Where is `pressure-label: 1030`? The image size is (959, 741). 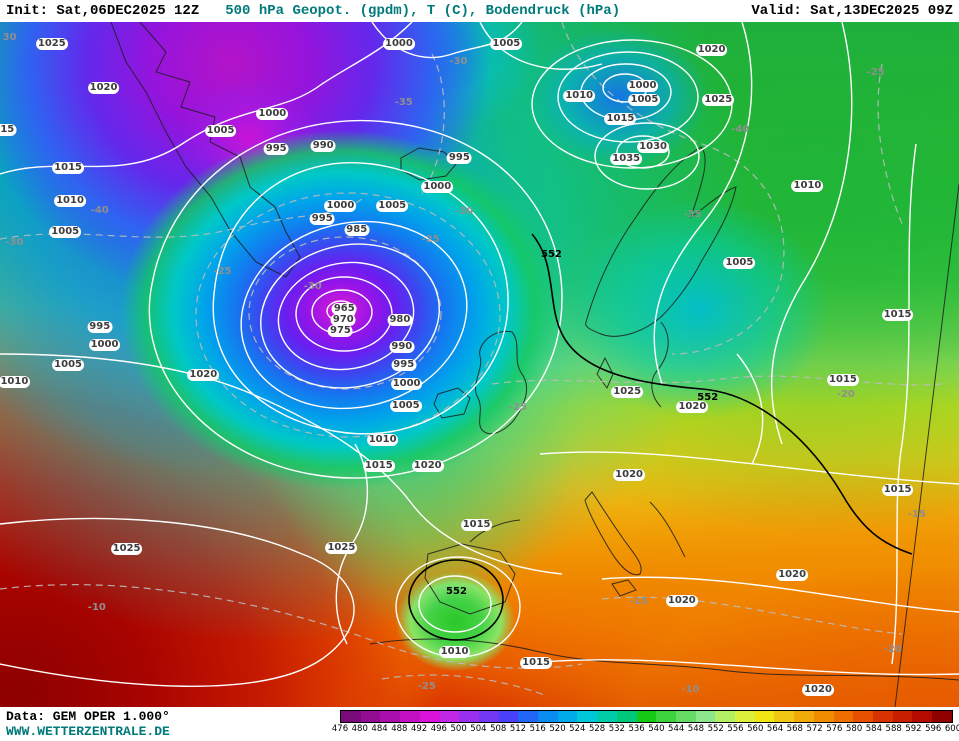 pressure-label: 1030 is located at coordinates (653, 146).